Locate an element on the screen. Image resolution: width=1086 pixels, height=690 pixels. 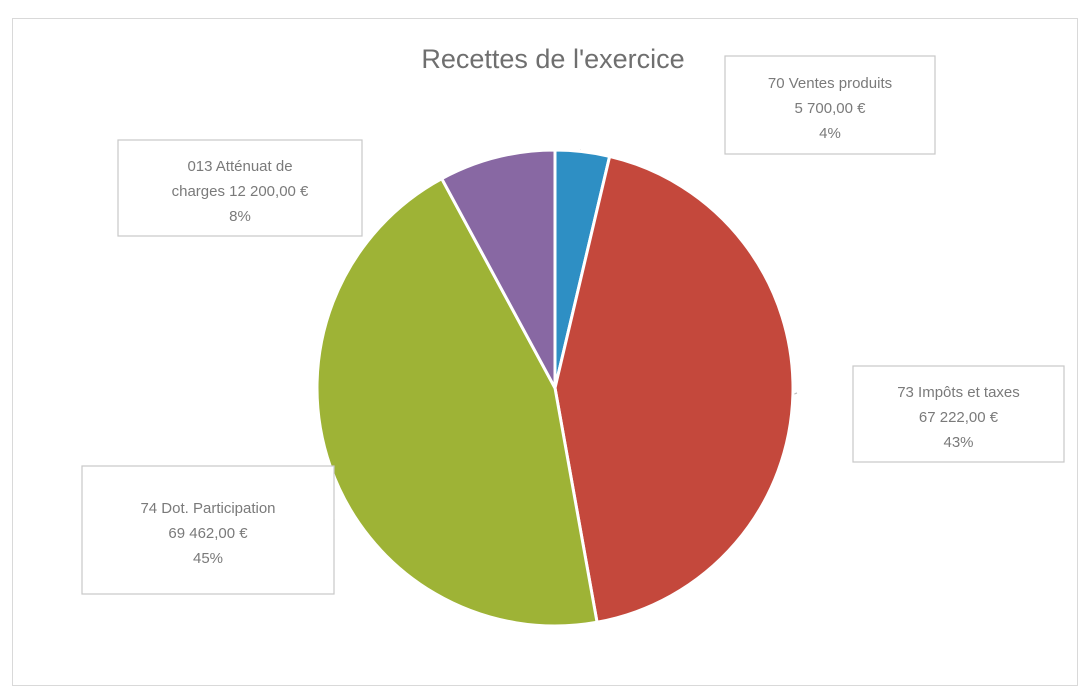
data-label-ventes-produits: 70 Ventes produits 5 700,00 € 4% is located at coordinates (830, 105).